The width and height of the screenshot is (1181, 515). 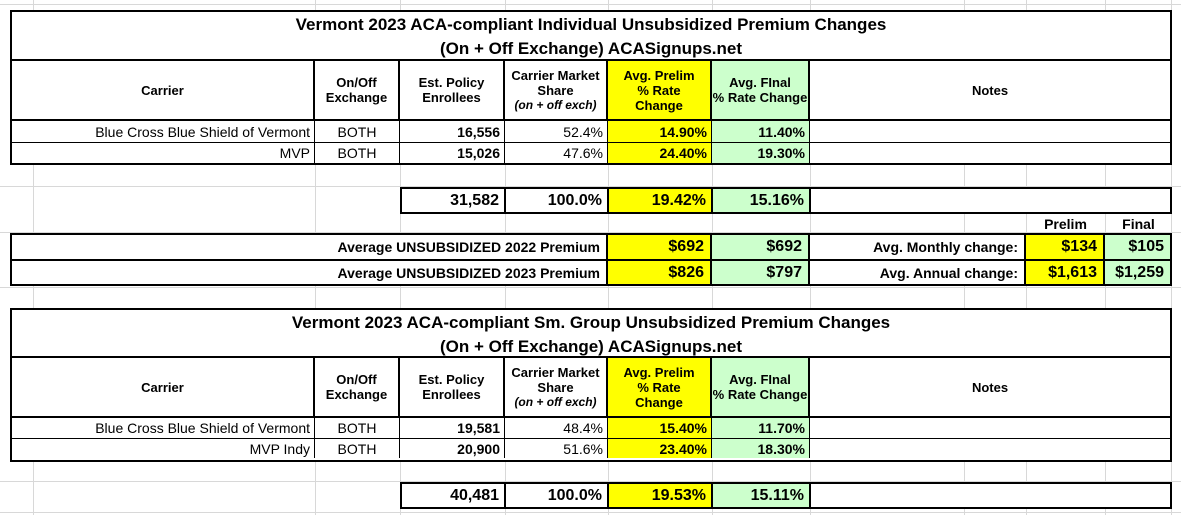 What do you see at coordinates (1065, 247) in the screenshot?
I see `change-prelim-cell: $134` at bounding box center [1065, 247].